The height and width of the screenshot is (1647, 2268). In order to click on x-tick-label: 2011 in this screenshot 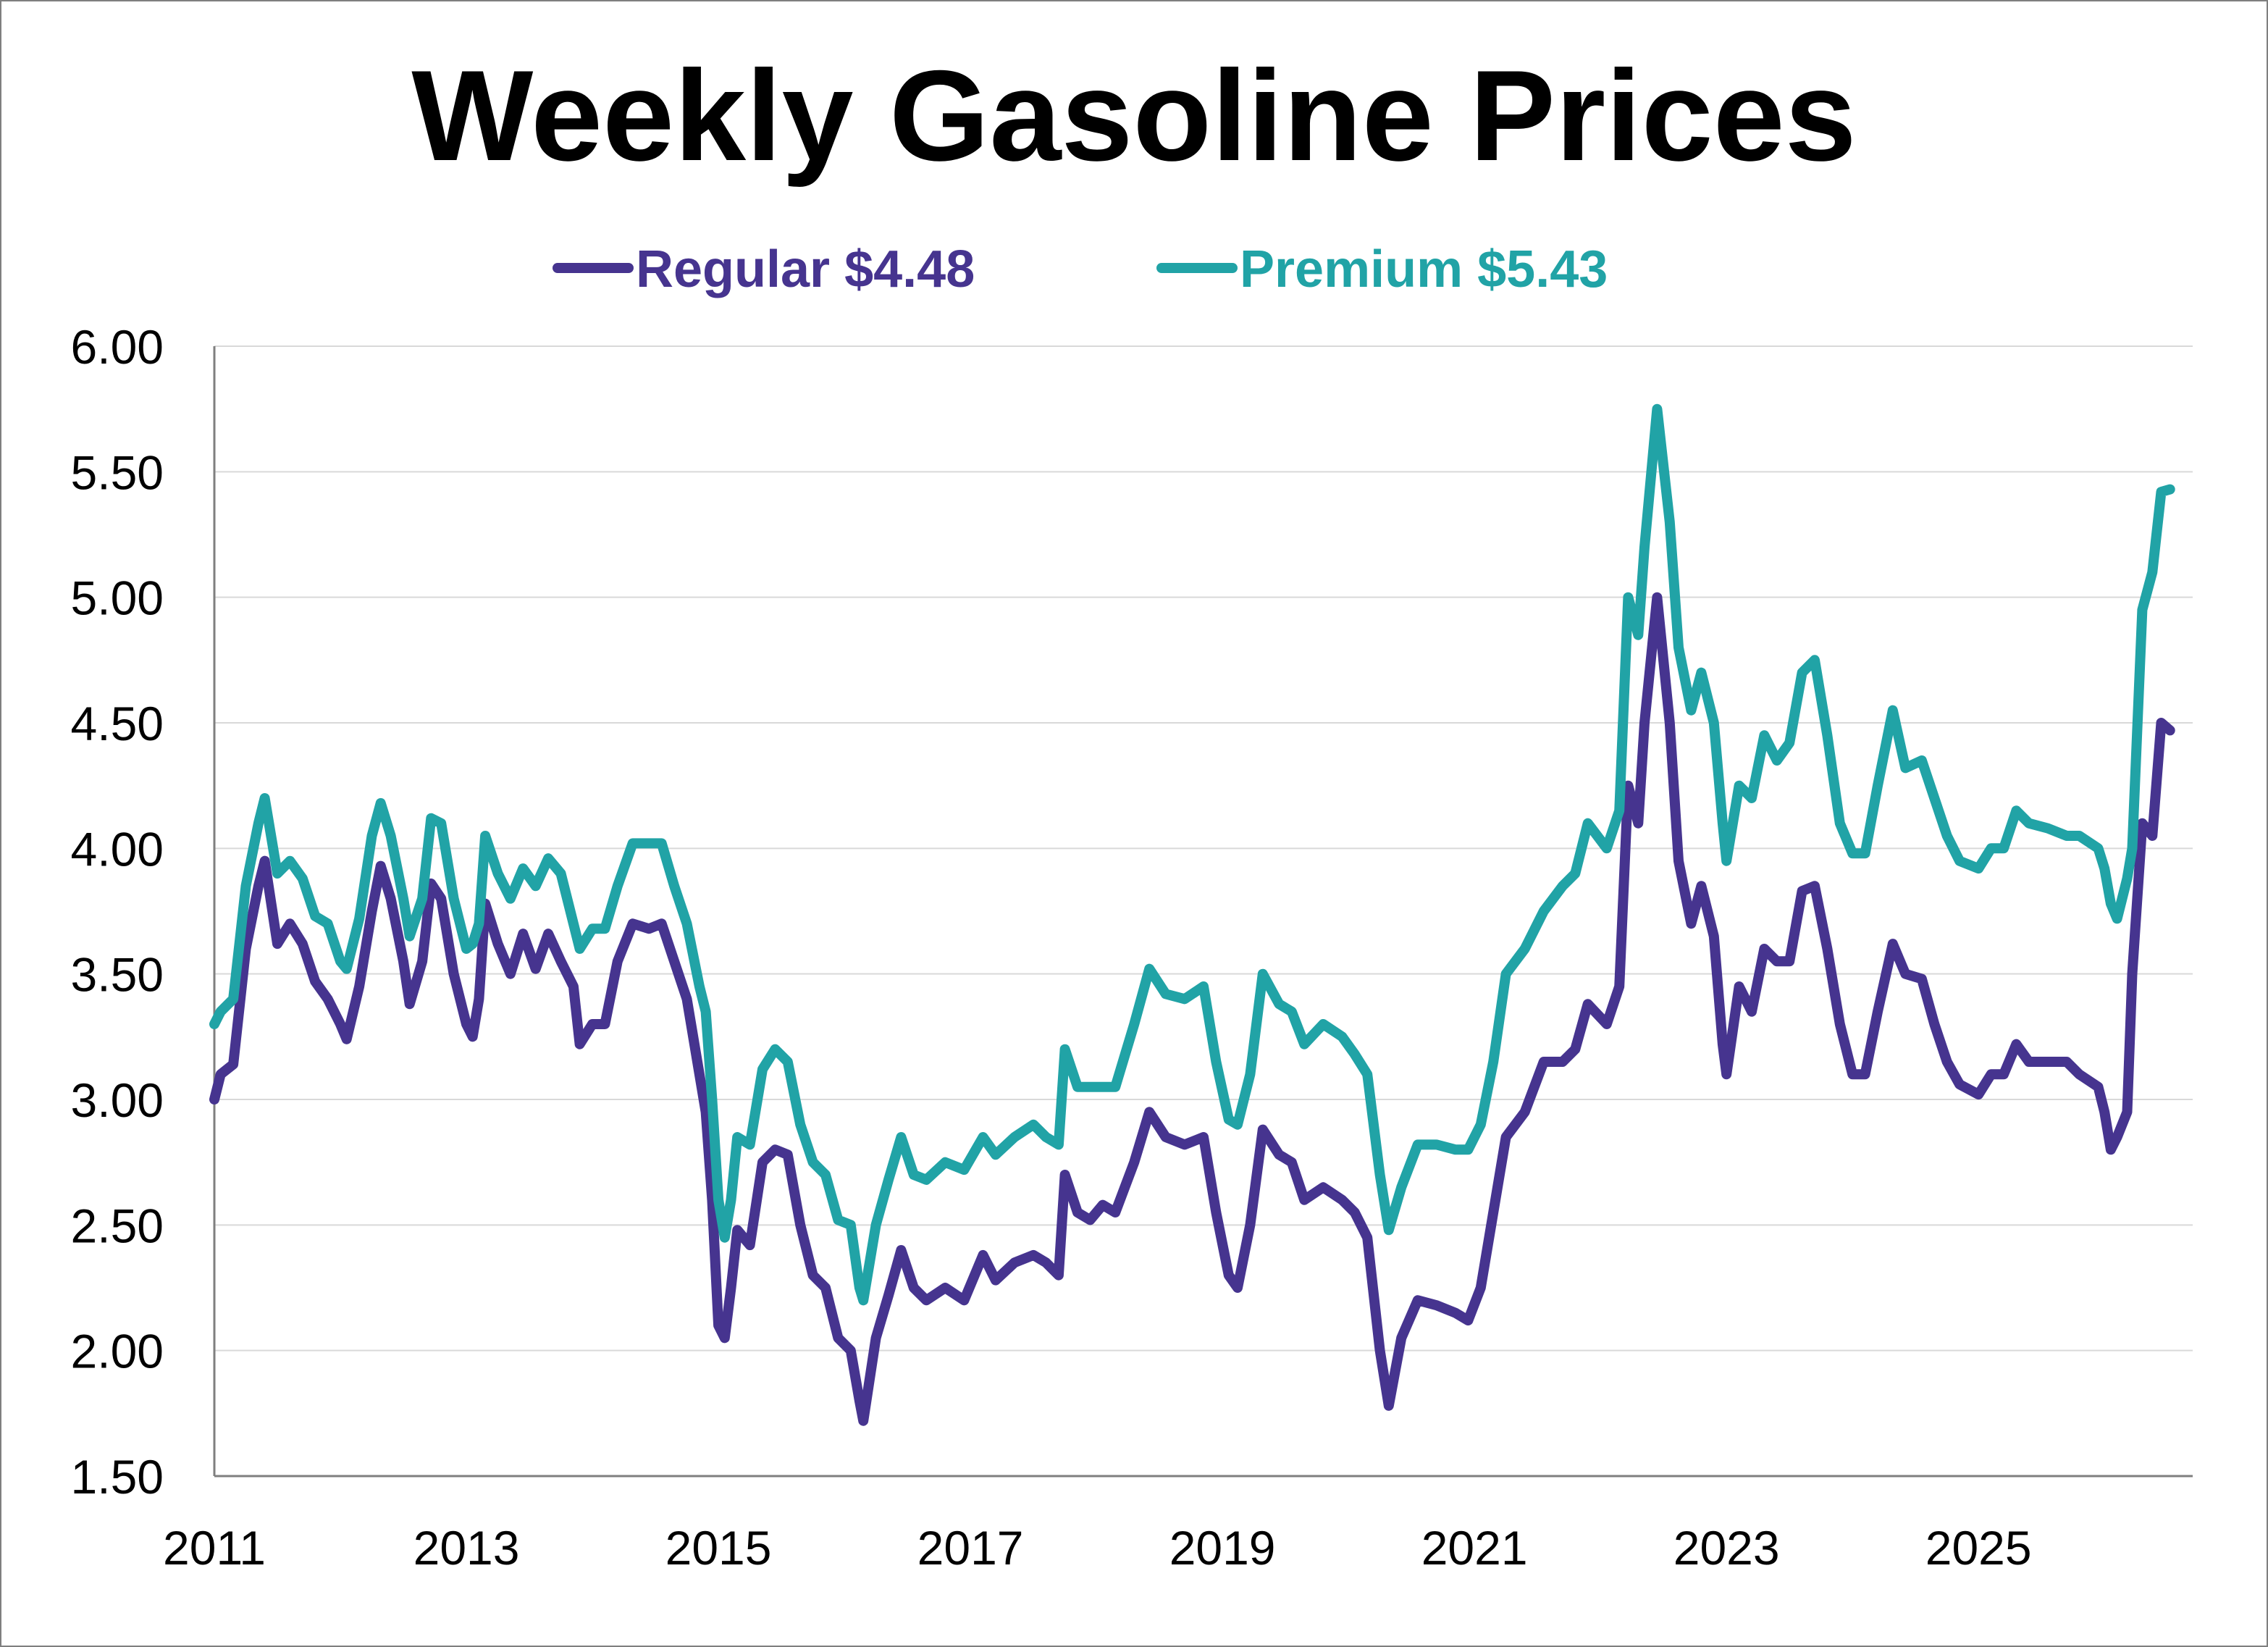, I will do `click(214, 1548)`.